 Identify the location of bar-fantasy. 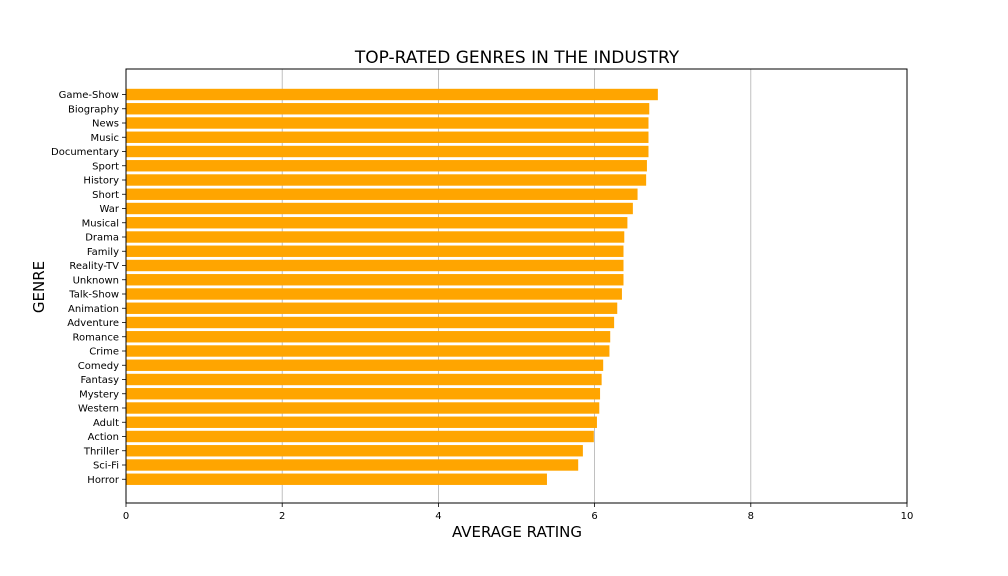
(364, 379).